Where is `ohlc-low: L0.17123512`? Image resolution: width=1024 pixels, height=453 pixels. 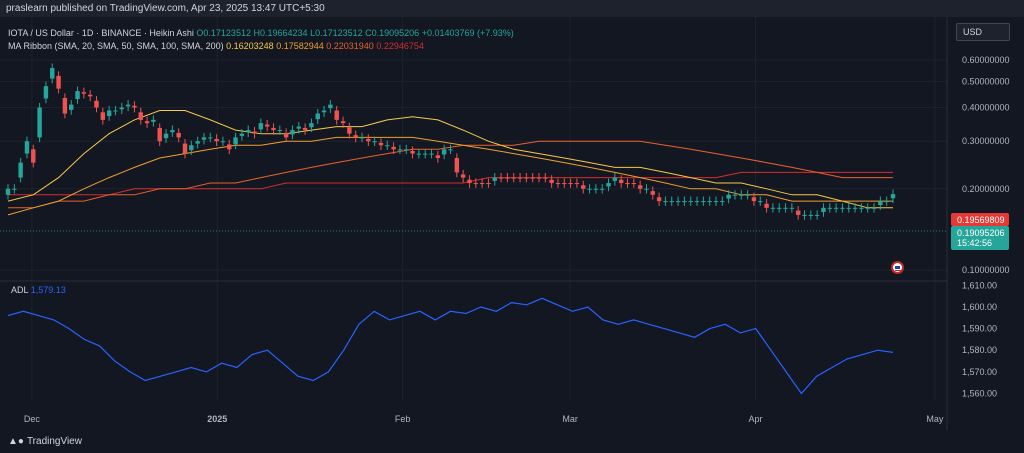 ohlc-low: L0.17123512 is located at coordinates (336, 33).